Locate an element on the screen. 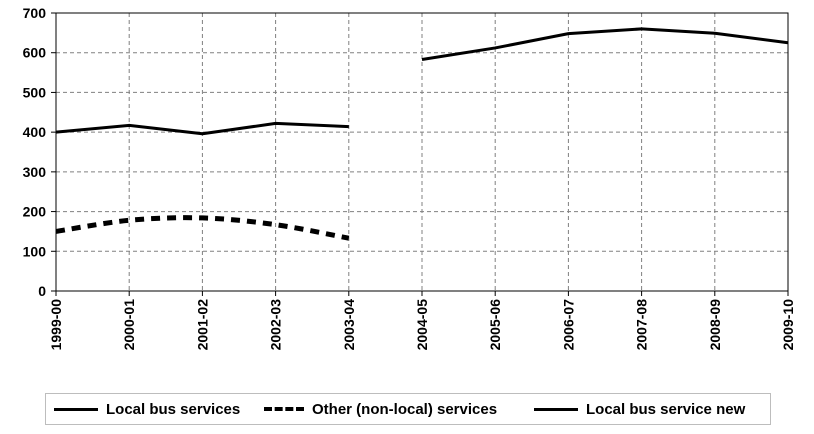 The height and width of the screenshot is (434, 814). y-tick-label: 500 is located at coordinates (35, 92).